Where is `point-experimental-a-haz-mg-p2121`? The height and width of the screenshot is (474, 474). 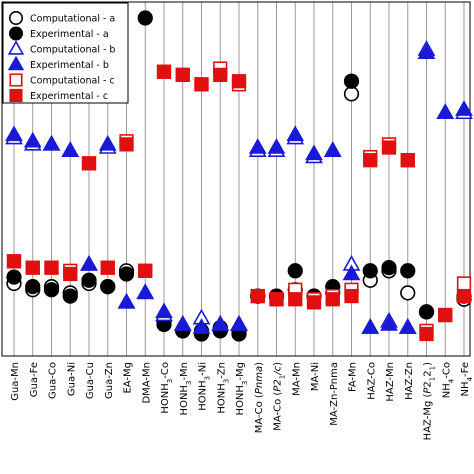
point-experimental-a-haz-mg-p2121 is located at coordinates (426, 312).